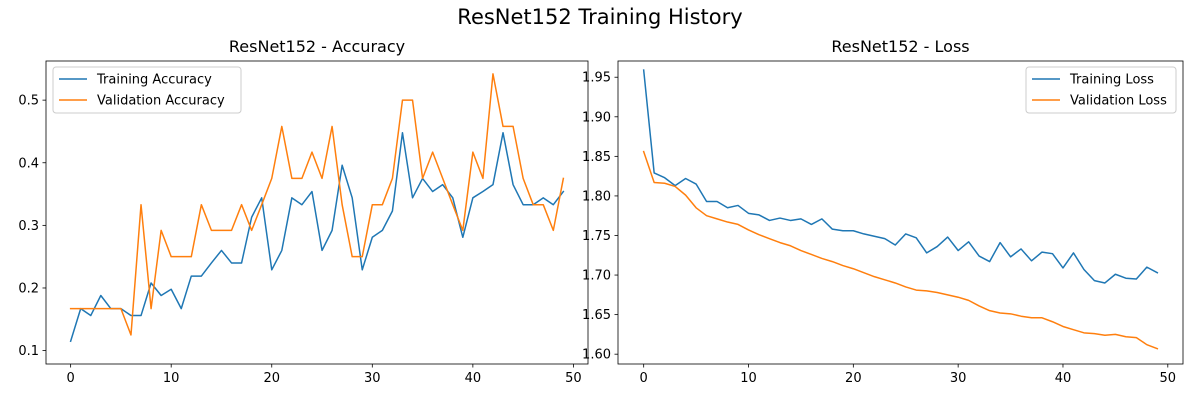 This screenshot has height=400, width=1200. I want to click on legend-label: Validation Loss, so click(1118, 101).